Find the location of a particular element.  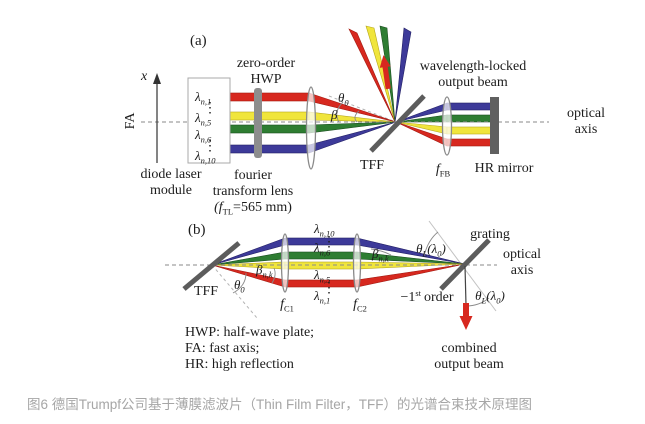

grating-plate is located at coordinates (465, 264).